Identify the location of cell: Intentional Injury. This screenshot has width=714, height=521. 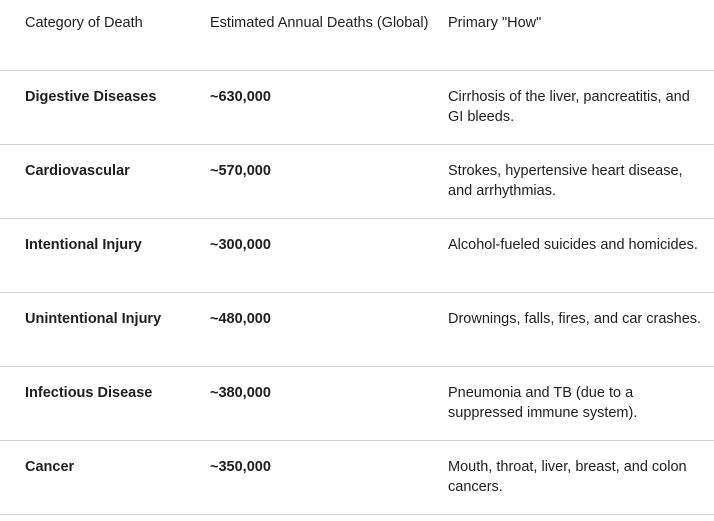
(83, 245).